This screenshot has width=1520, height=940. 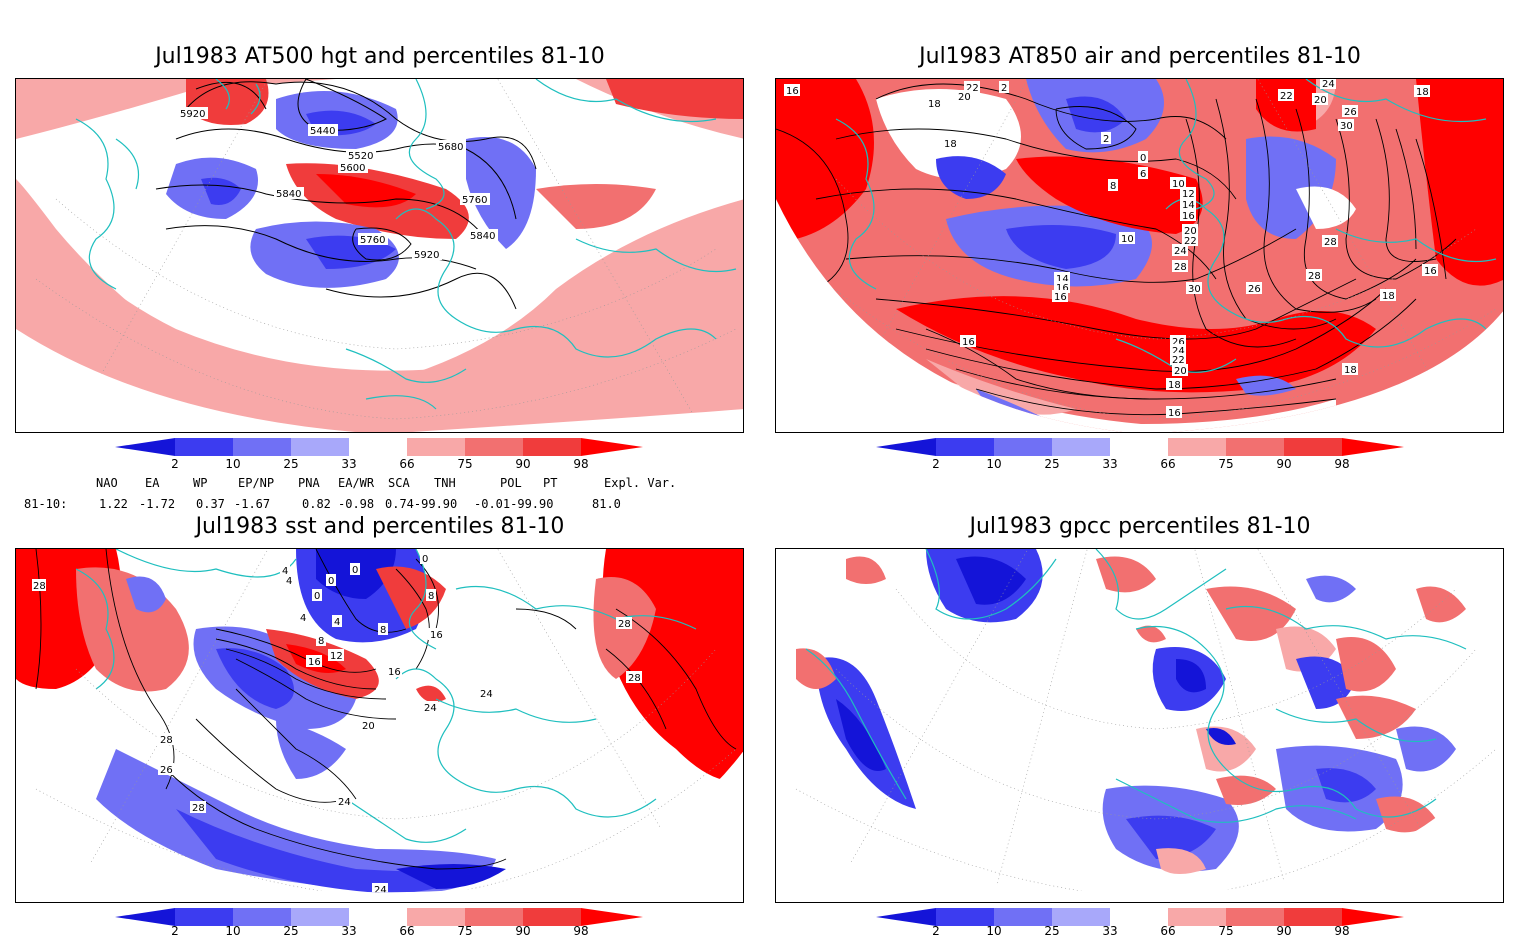 I want to click on svg-text: 5440, so click(x=322, y=131).